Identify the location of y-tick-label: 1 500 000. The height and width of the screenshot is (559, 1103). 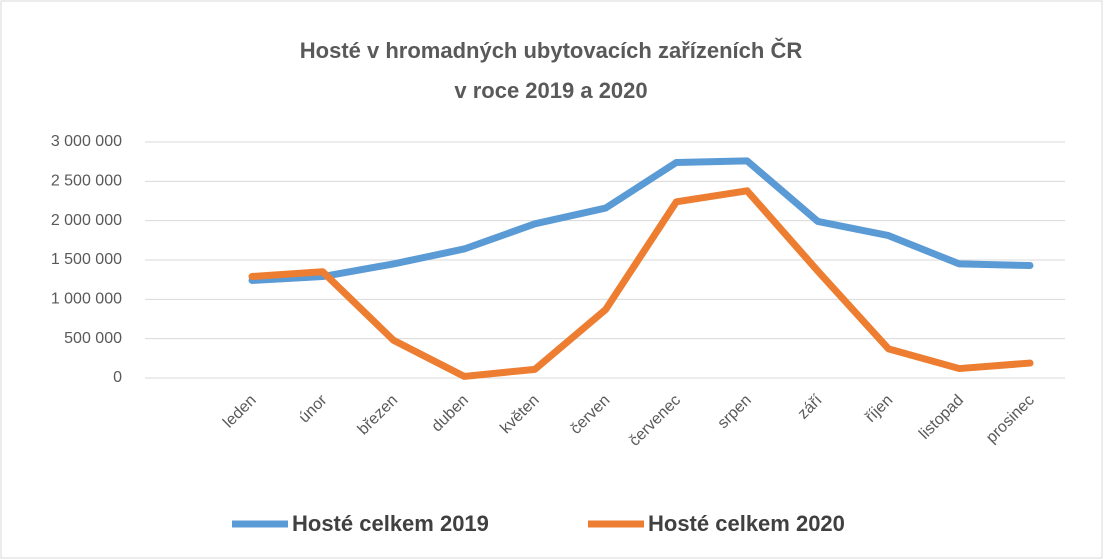
(86, 259).